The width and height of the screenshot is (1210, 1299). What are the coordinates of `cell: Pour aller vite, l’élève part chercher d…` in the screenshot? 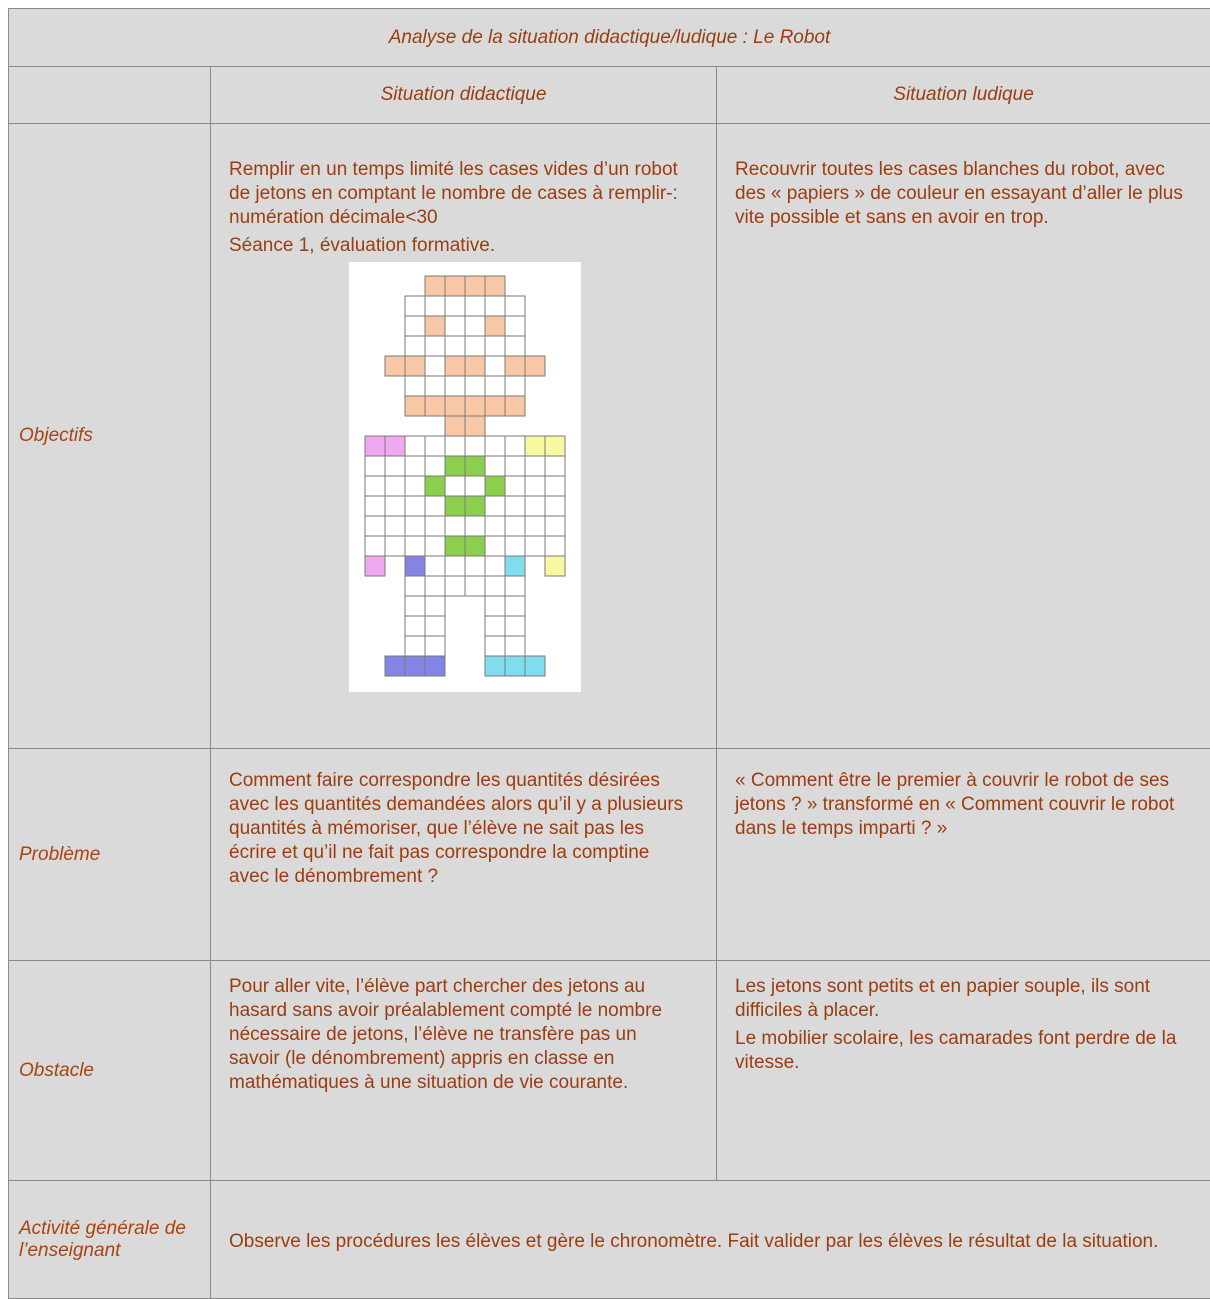 It's located at (463, 1070).